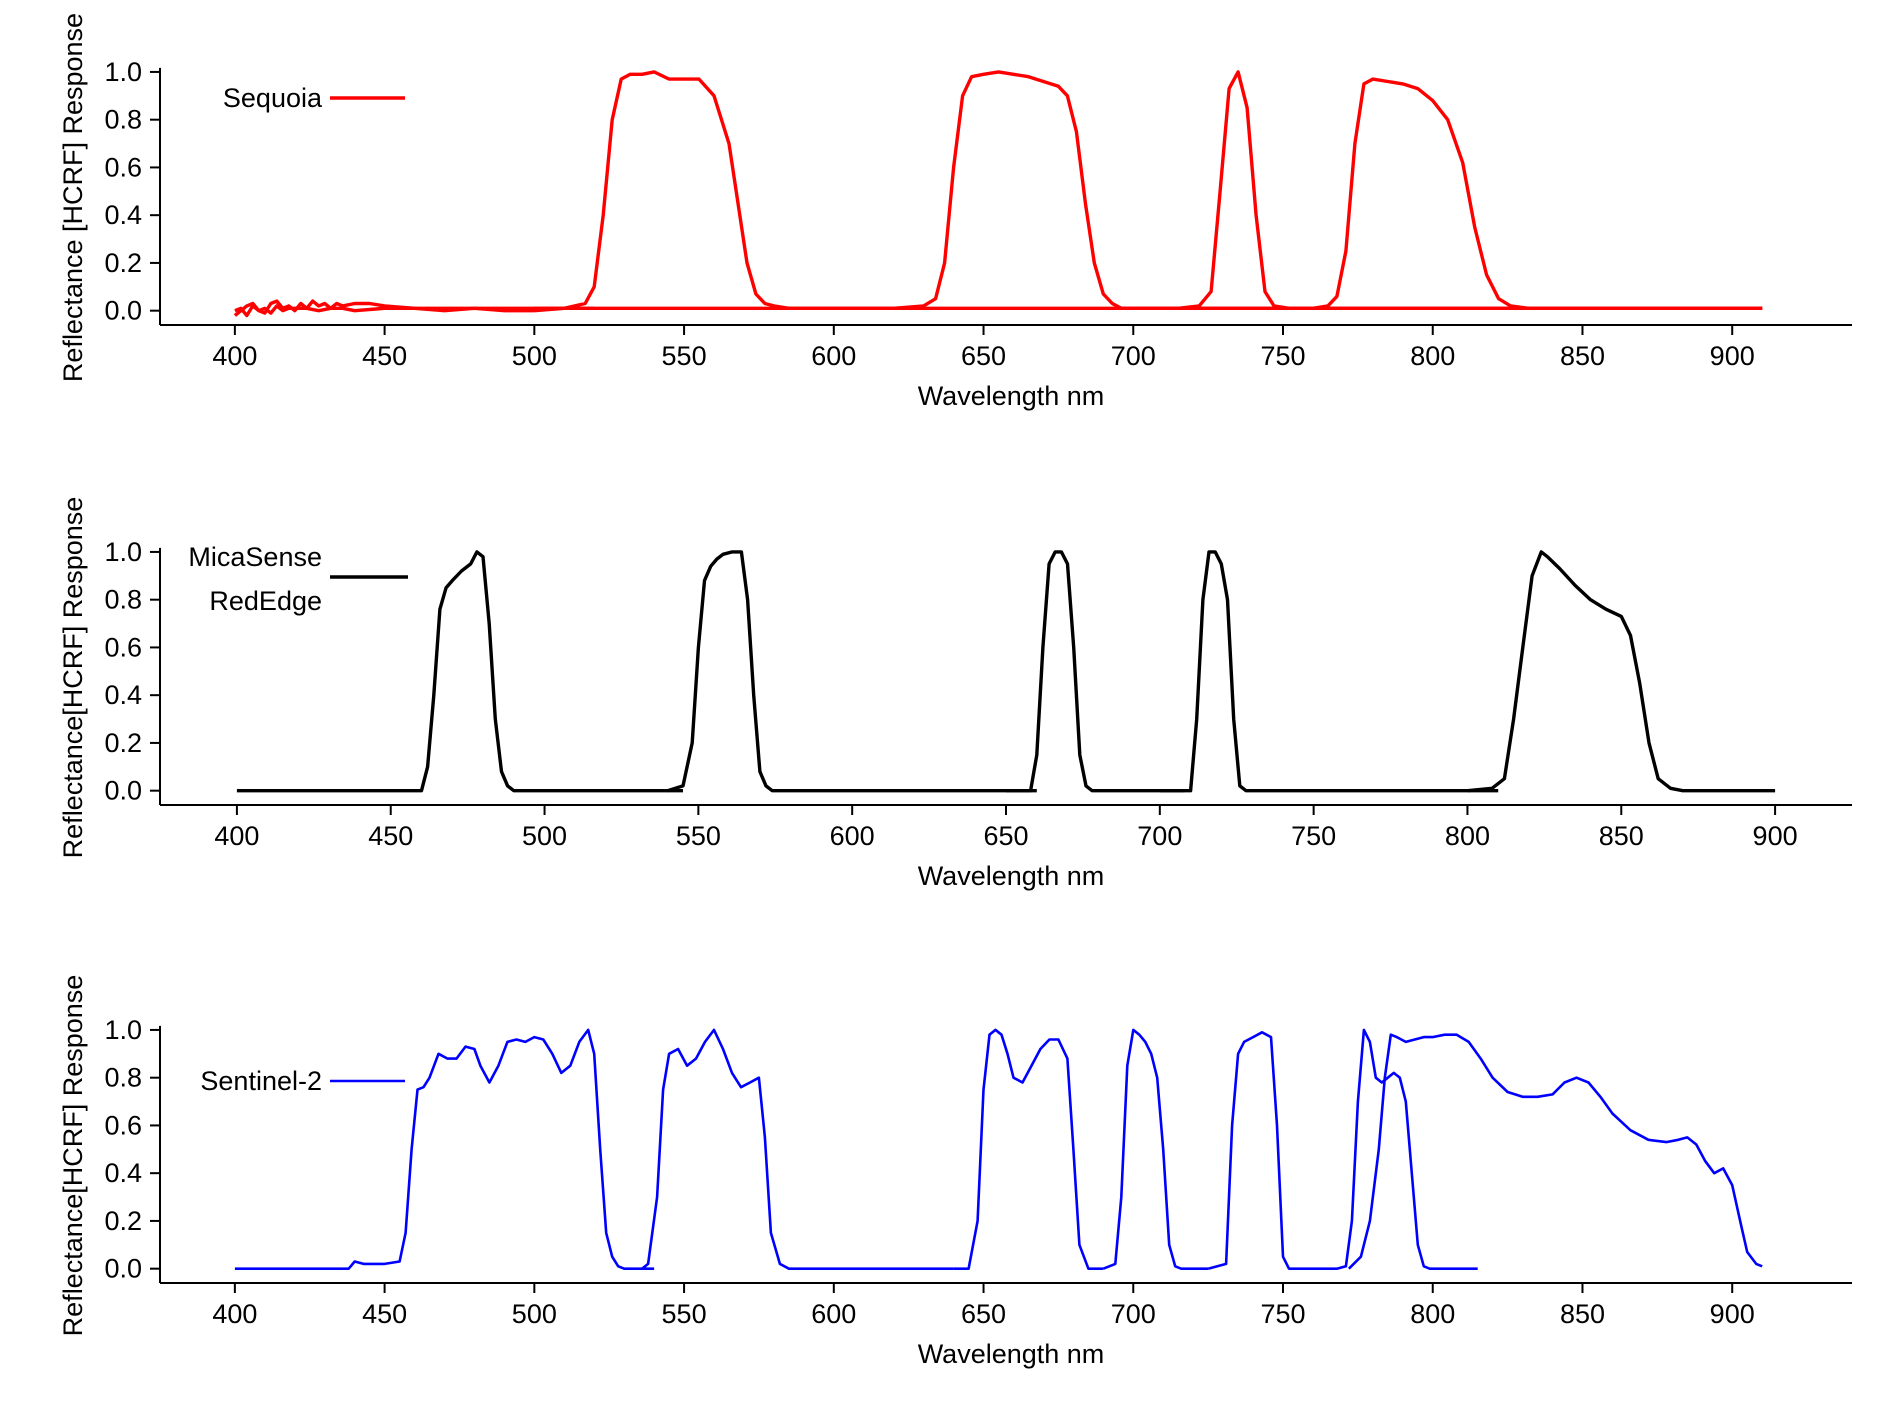  What do you see at coordinates (273, 98) in the screenshot?
I see `legend-label: Sequoia` at bounding box center [273, 98].